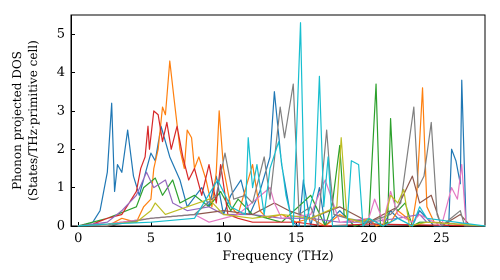 The width and height of the screenshot is (500, 280). I want to click on y-tick-label: 1, so click(60, 188).